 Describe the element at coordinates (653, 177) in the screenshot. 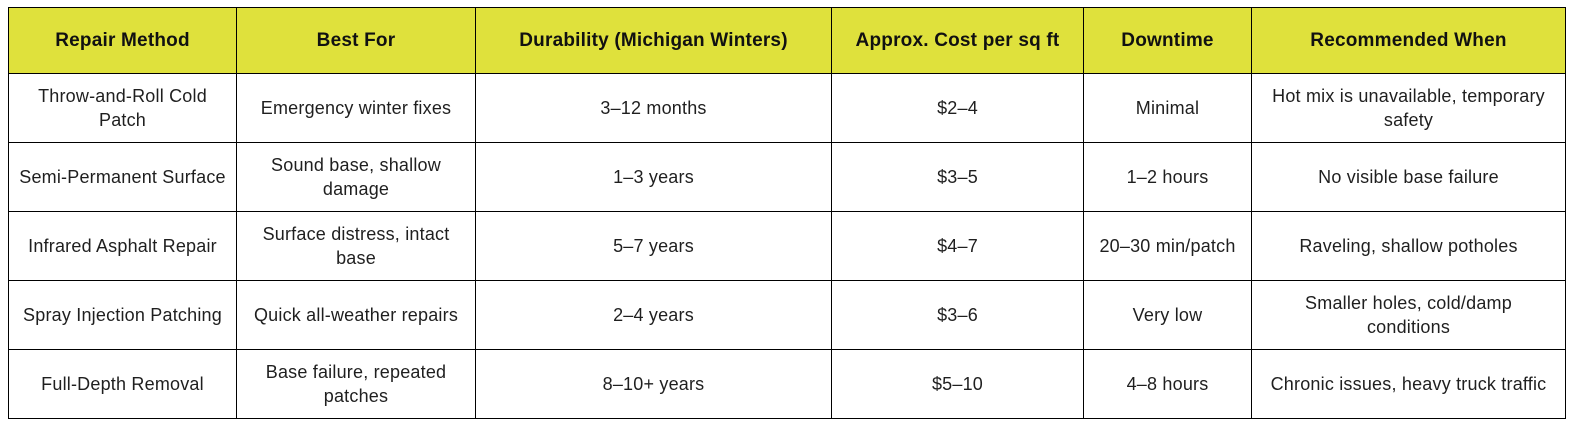

I see `cell-durability: 1–3 years` at that location.